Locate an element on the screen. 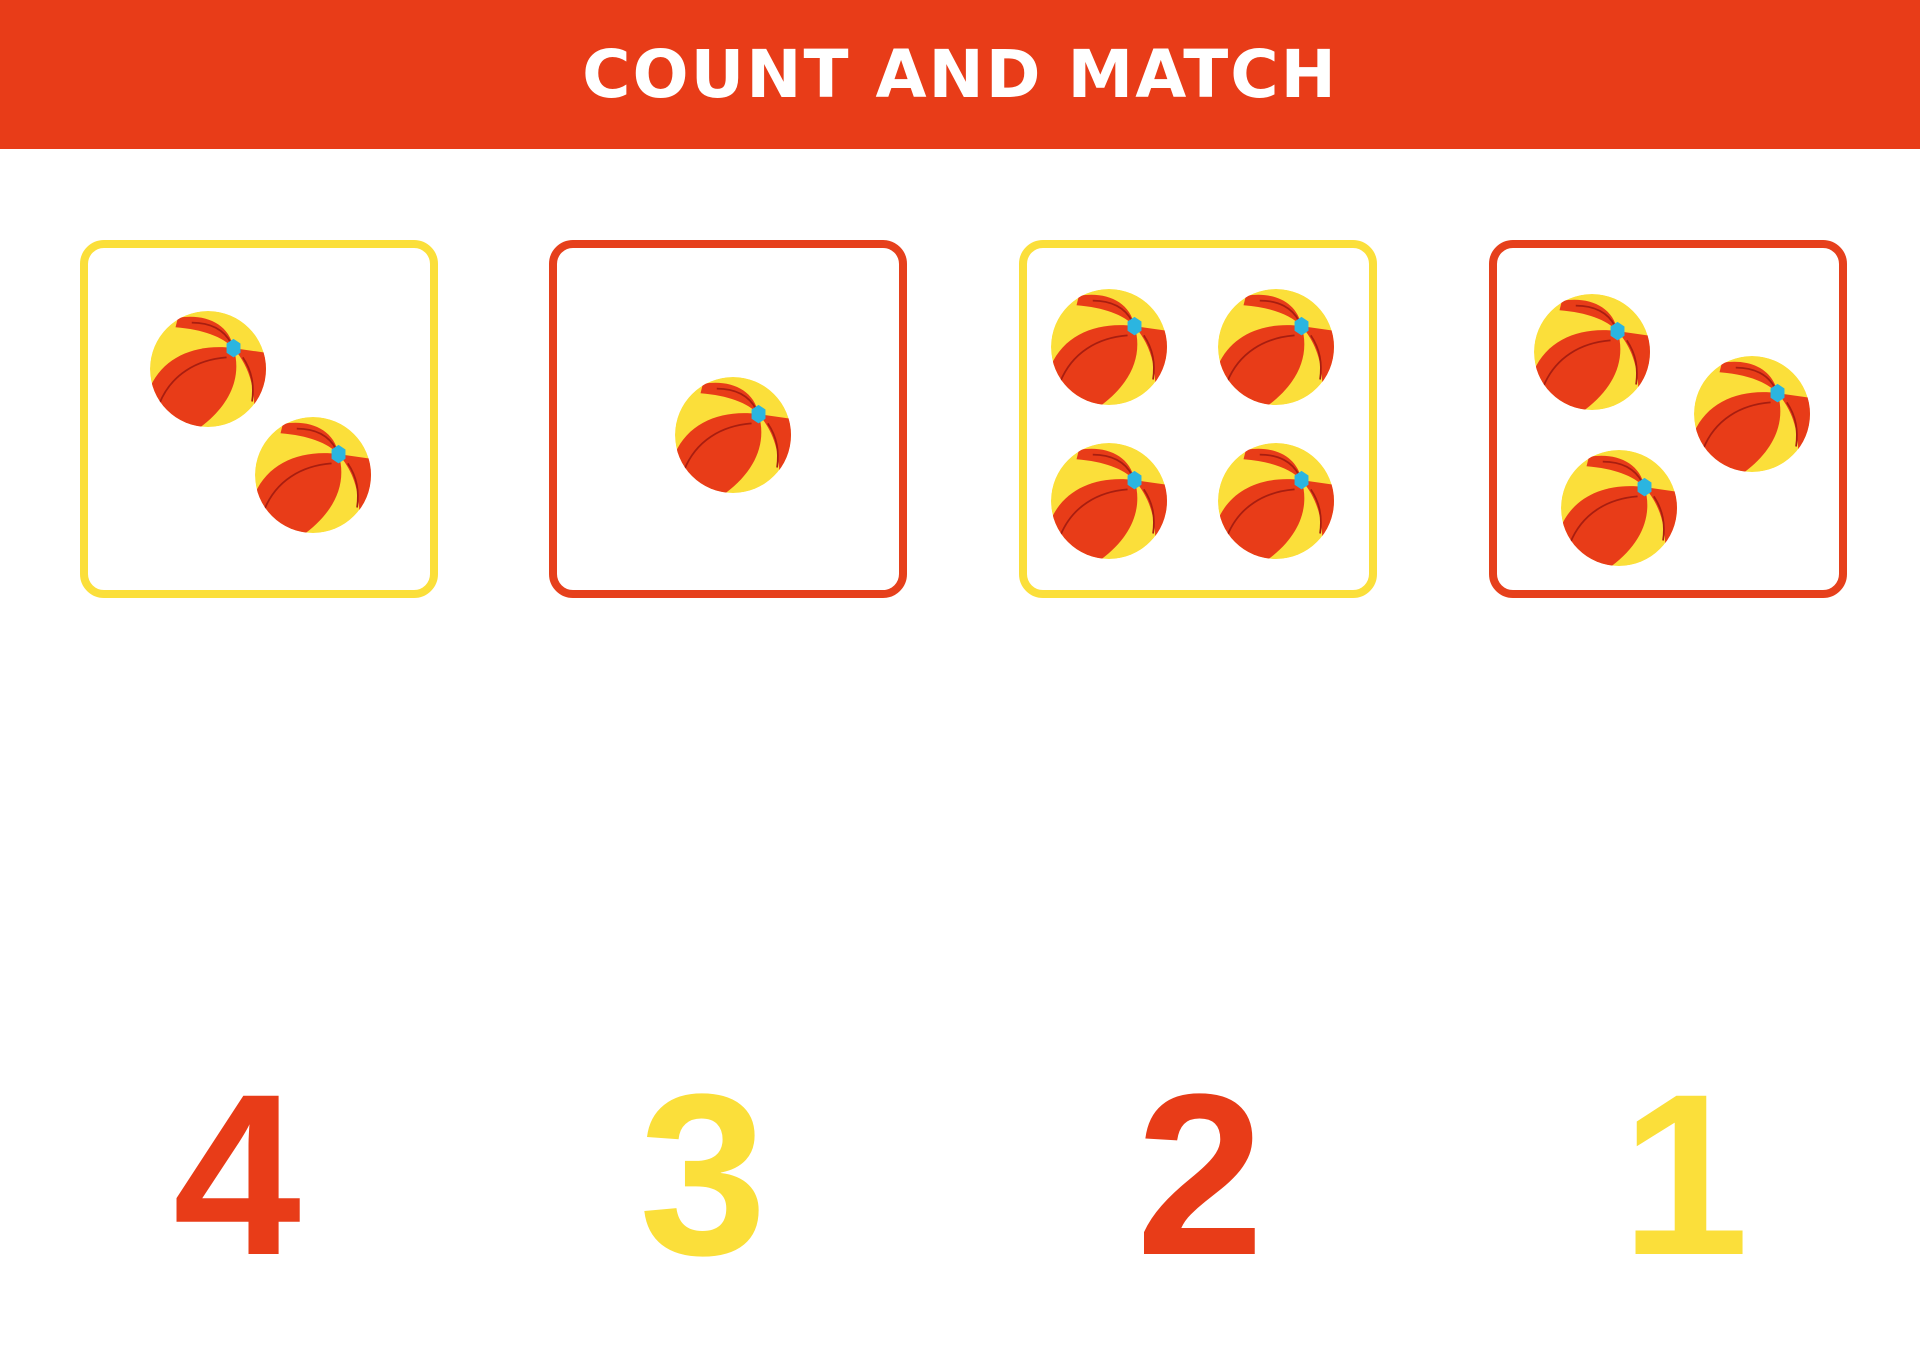 This screenshot has height=1357, width=1920. number-3: 3 is located at coordinates (703, 1174).